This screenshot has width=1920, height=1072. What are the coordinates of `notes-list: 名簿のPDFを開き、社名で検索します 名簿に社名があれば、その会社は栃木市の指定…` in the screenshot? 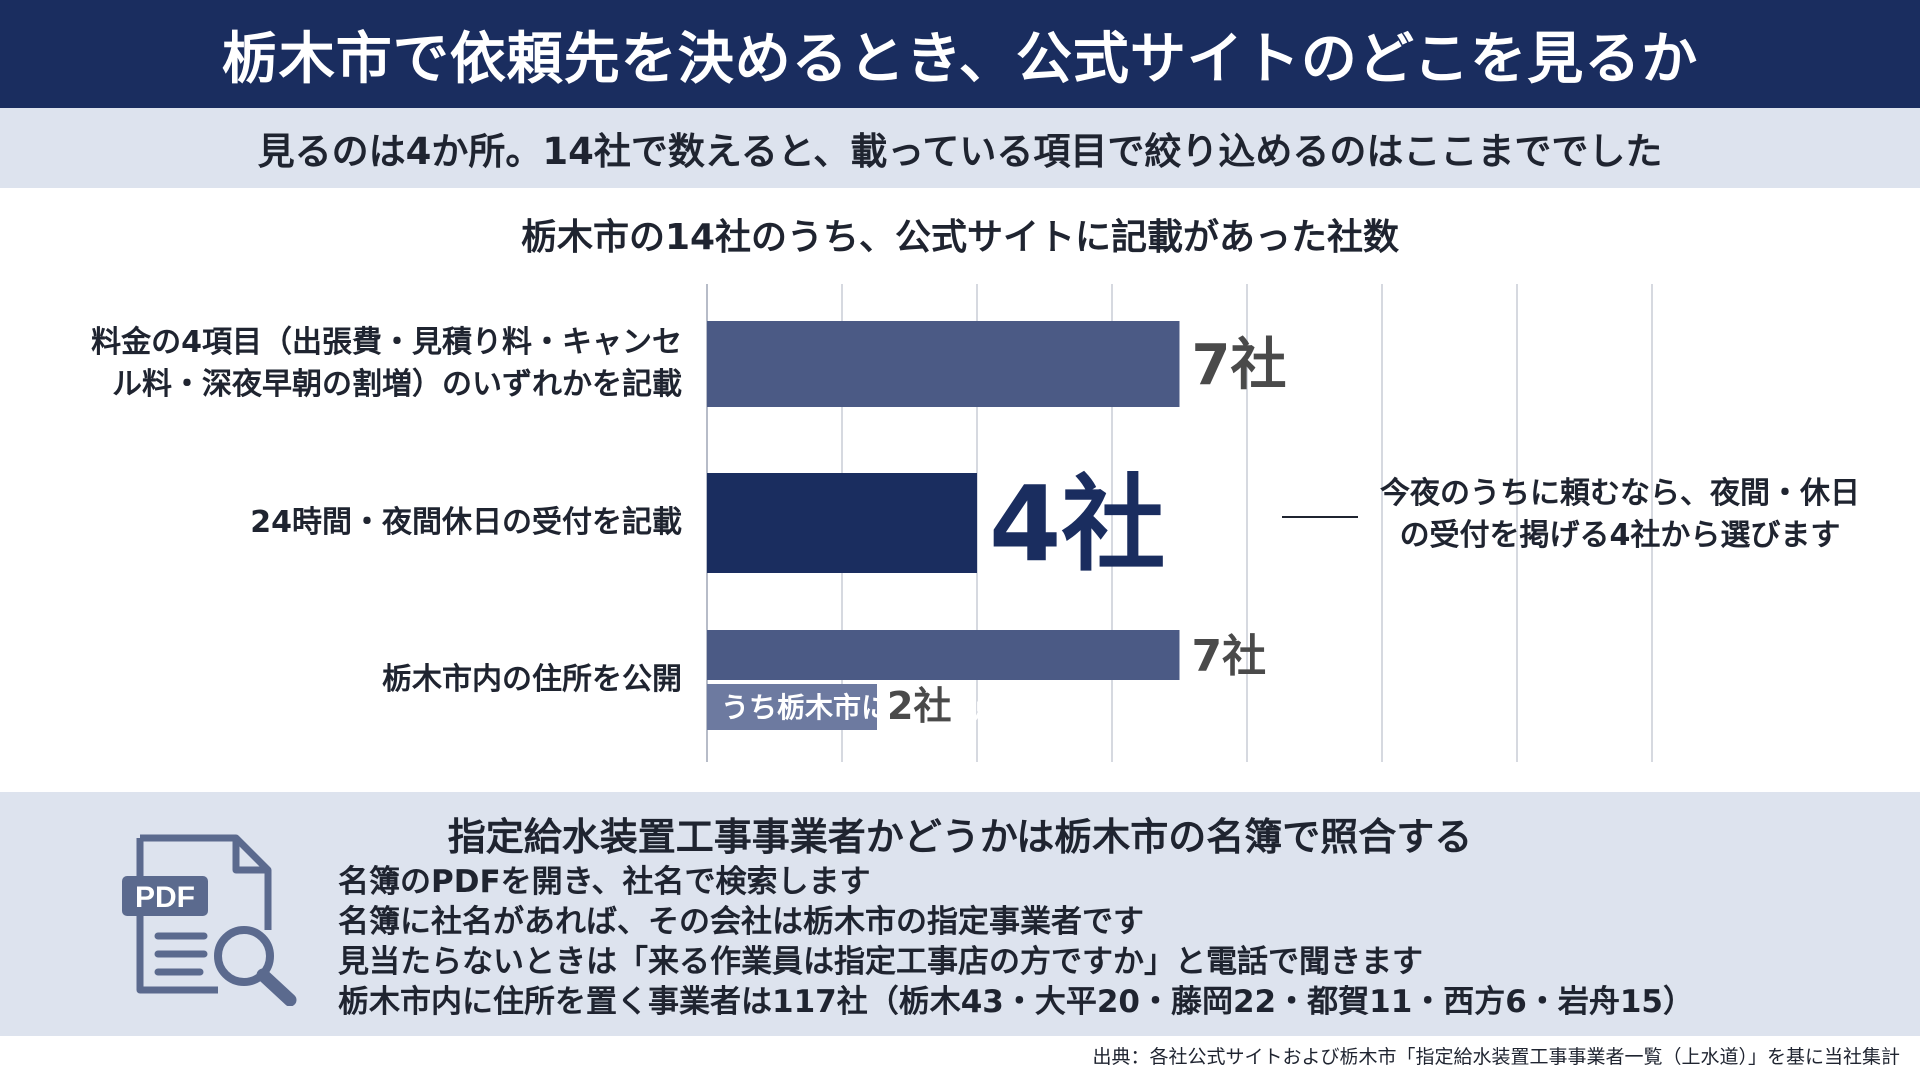 It's located at (1016, 942).